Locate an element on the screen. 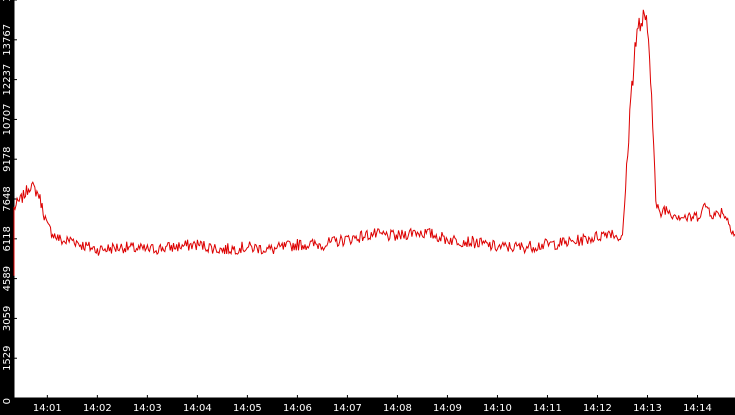  x-tick-label: 14:01 is located at coordinates (47, 408).